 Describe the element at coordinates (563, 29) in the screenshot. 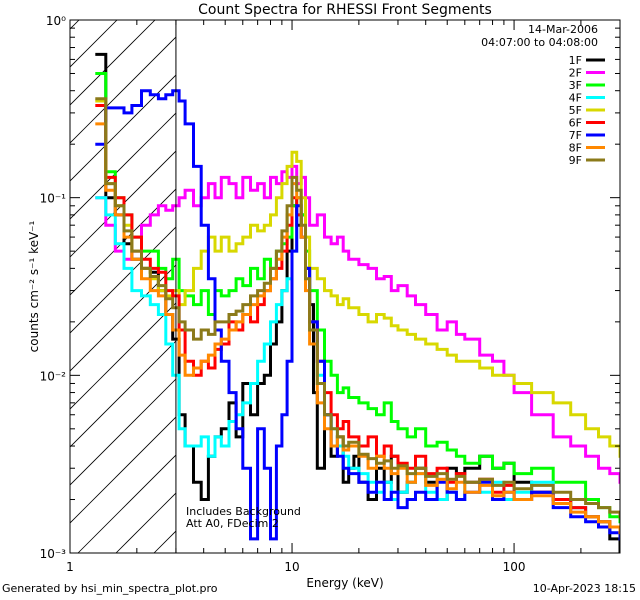

I see `legend-date: 14-Mar-2006` at that location.